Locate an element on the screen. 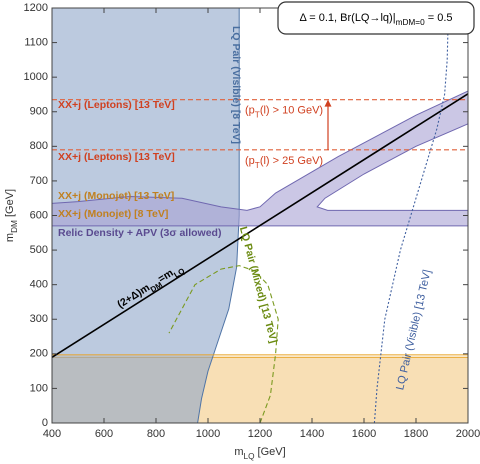 The width and height of the screenshot is (480, 464). y-tick-label: 200 is located at coordinates (39, 354).